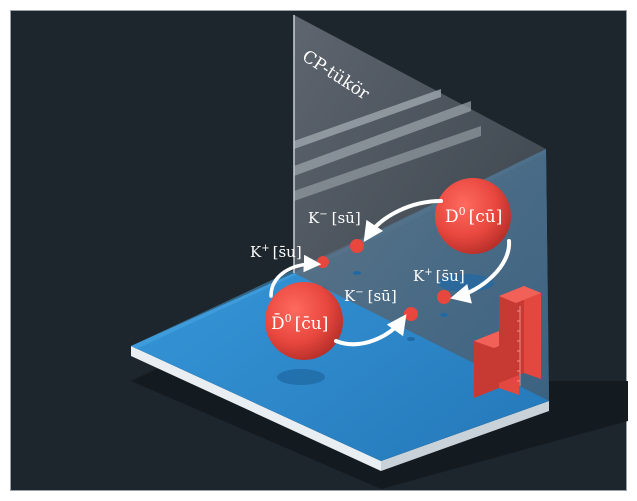 The height and width of the screenshot is (501, 637). Describe the element at coordinates (323, 262) in the screenshot. I see `k-plus-left-ball` at that location.